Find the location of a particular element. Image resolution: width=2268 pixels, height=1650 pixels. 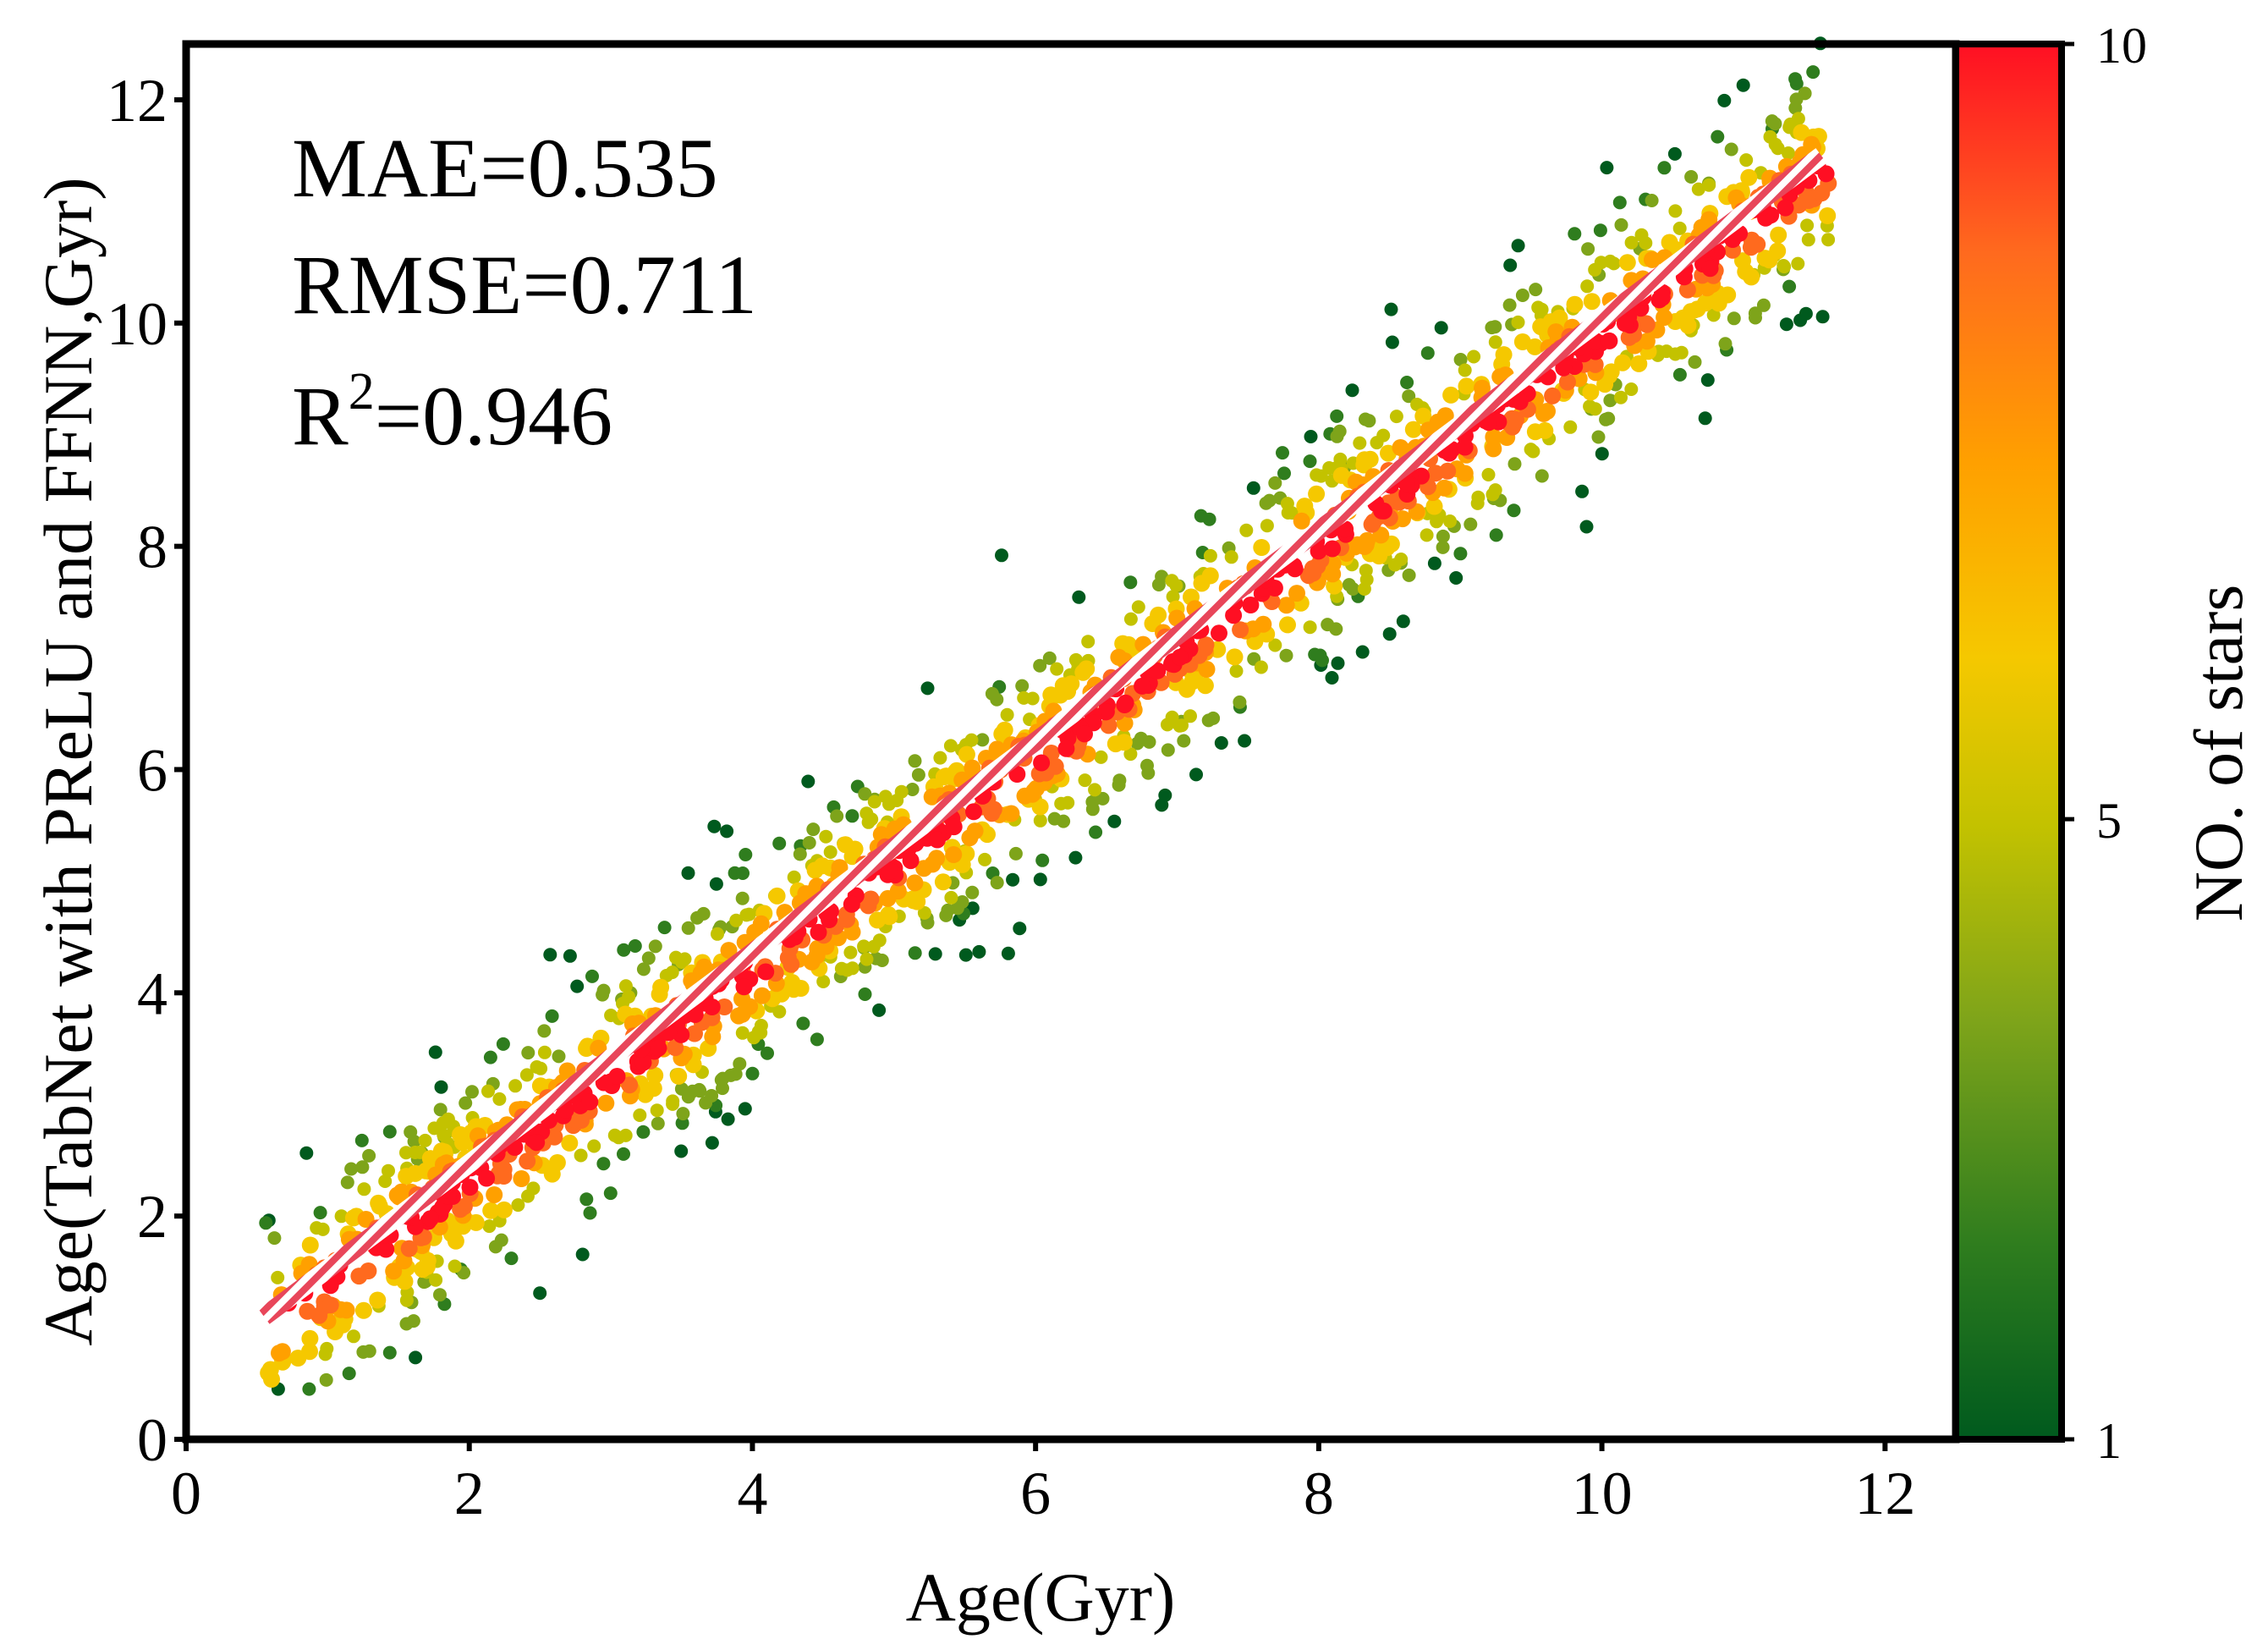

y-axis-ticks: 0 2 4 6 8 10 12 is located at coordinates (146, 770).